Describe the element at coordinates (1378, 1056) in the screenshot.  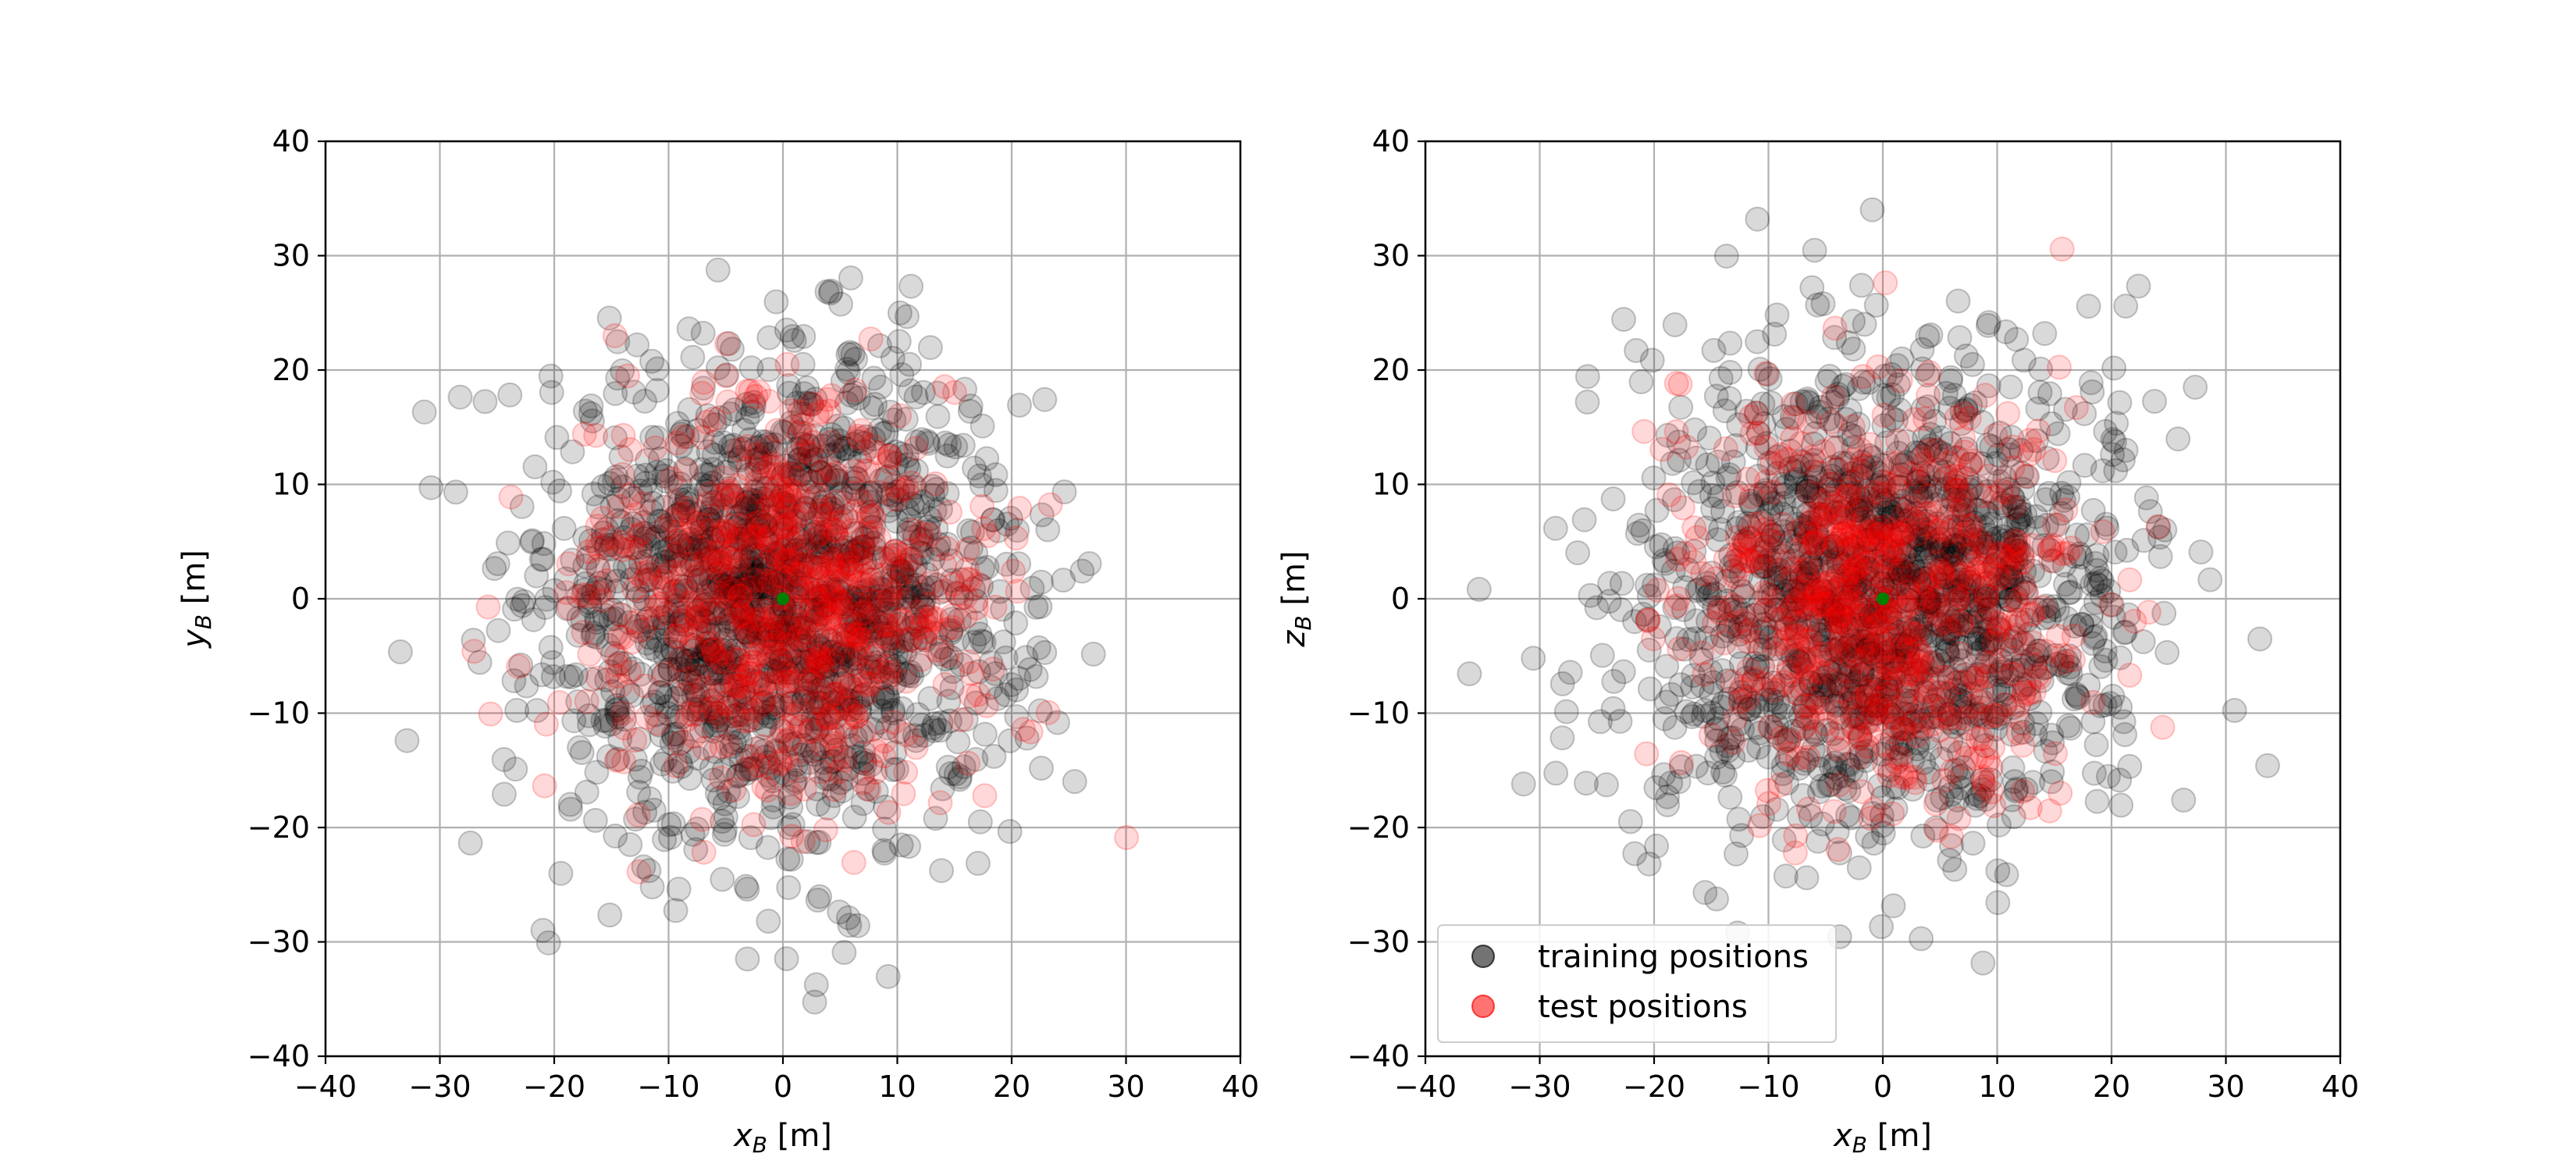
I see `y-tick-label: −40` at that location.